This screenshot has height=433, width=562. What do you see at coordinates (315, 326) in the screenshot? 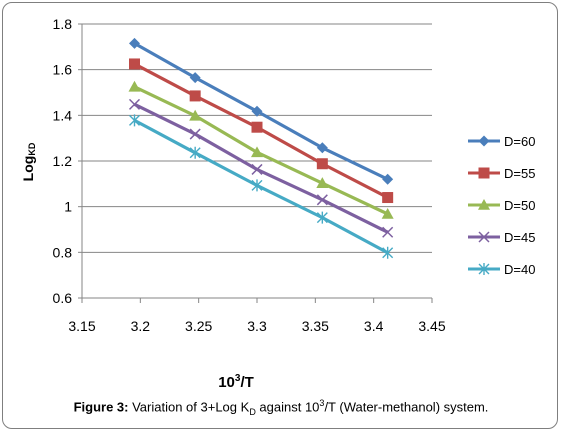
I see `x-tick-label: 3.35` at bounding box center [315, 326].